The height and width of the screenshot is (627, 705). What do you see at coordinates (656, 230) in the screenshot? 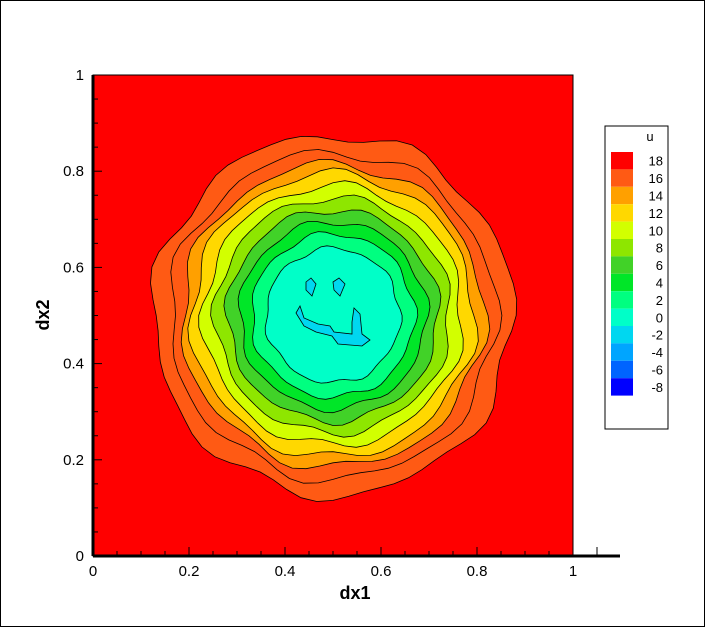
I see `legend-entry-label: 10` at bounding box center [656, 230].